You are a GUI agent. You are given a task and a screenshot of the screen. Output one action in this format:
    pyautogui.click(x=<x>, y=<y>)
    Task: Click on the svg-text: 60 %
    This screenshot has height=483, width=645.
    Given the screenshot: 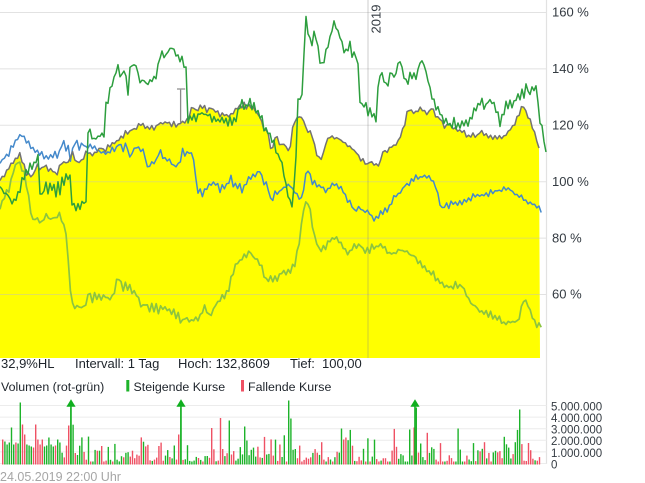 What is the action you would take?
    pyautogui.click(x=567, y=294)
    